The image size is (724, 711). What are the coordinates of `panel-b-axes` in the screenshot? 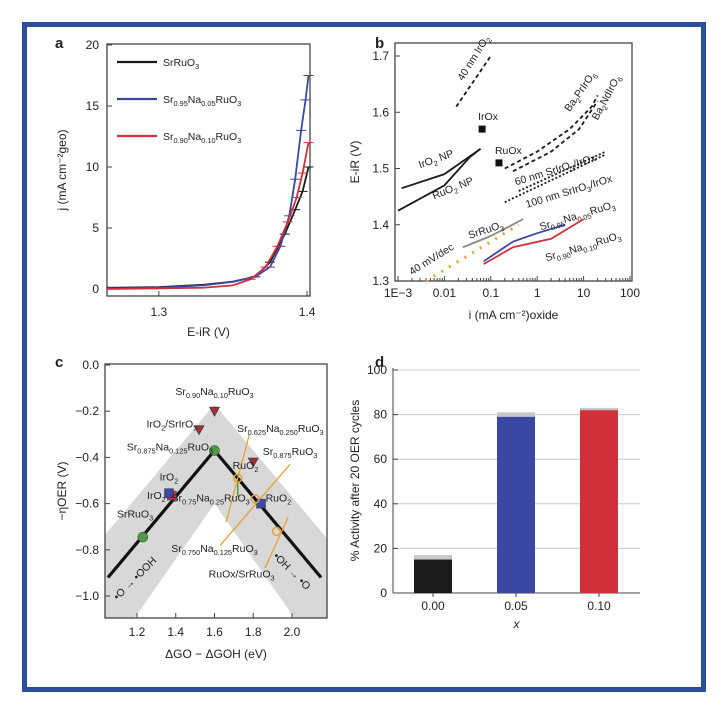 It's located at (513, 162).